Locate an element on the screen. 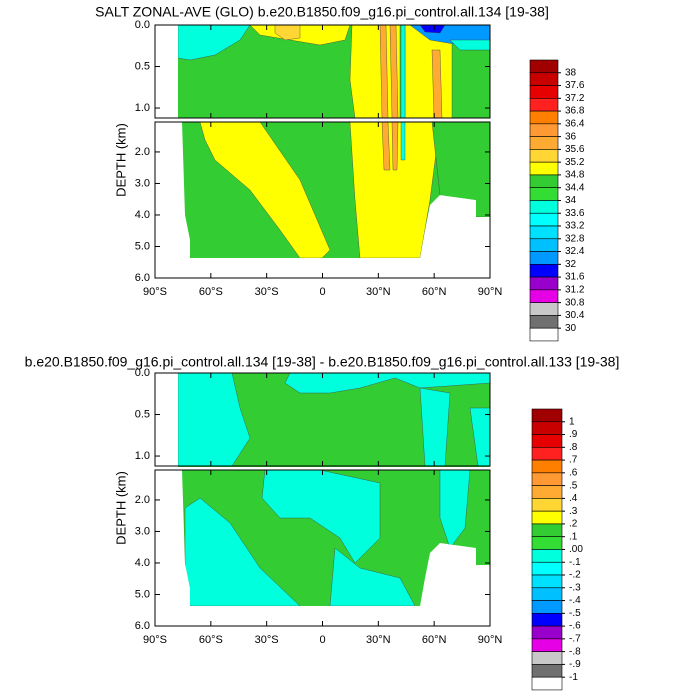  y-tick-label: 4.0 is located at coordinates (142, 563).